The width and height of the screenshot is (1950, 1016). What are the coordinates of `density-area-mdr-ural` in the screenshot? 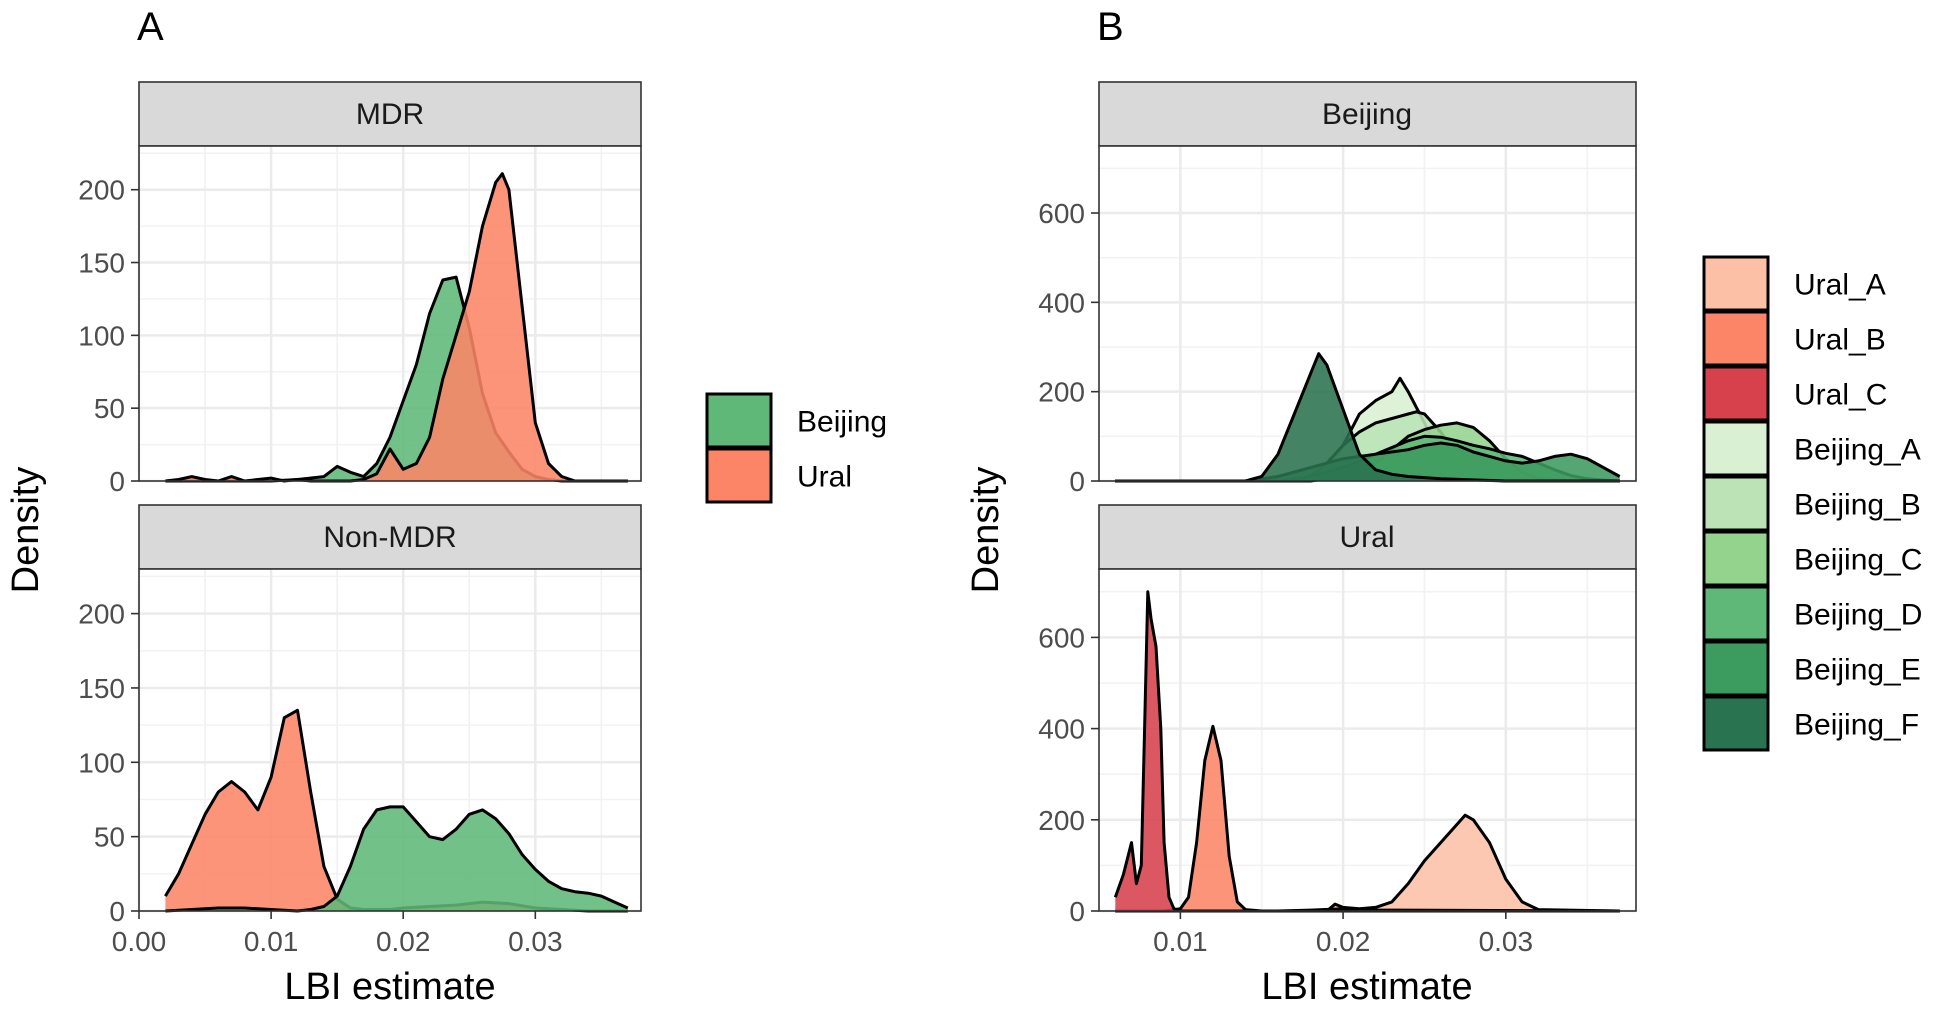 It's located at (396, 327).